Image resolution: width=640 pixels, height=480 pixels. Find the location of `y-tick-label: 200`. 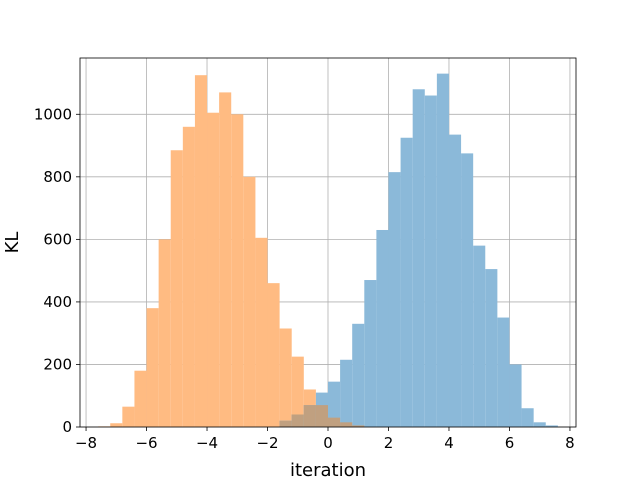

y-tick-label: 200 is located at coordinates (57, 364).